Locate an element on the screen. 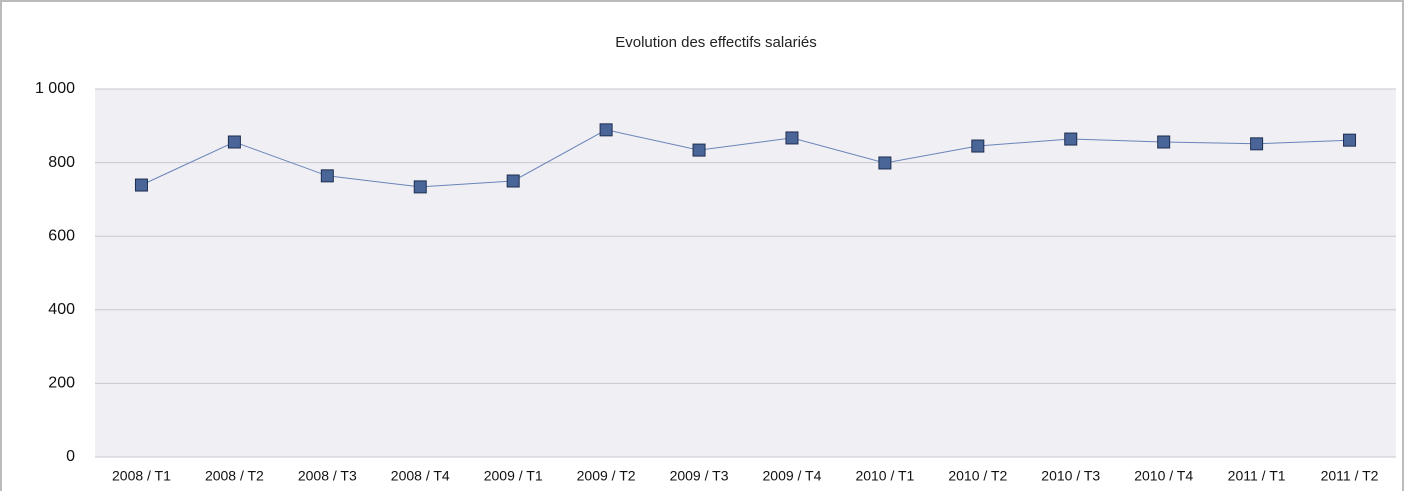  x-tick-label: 2011 / T1 is located at coordinates (1257, 476).